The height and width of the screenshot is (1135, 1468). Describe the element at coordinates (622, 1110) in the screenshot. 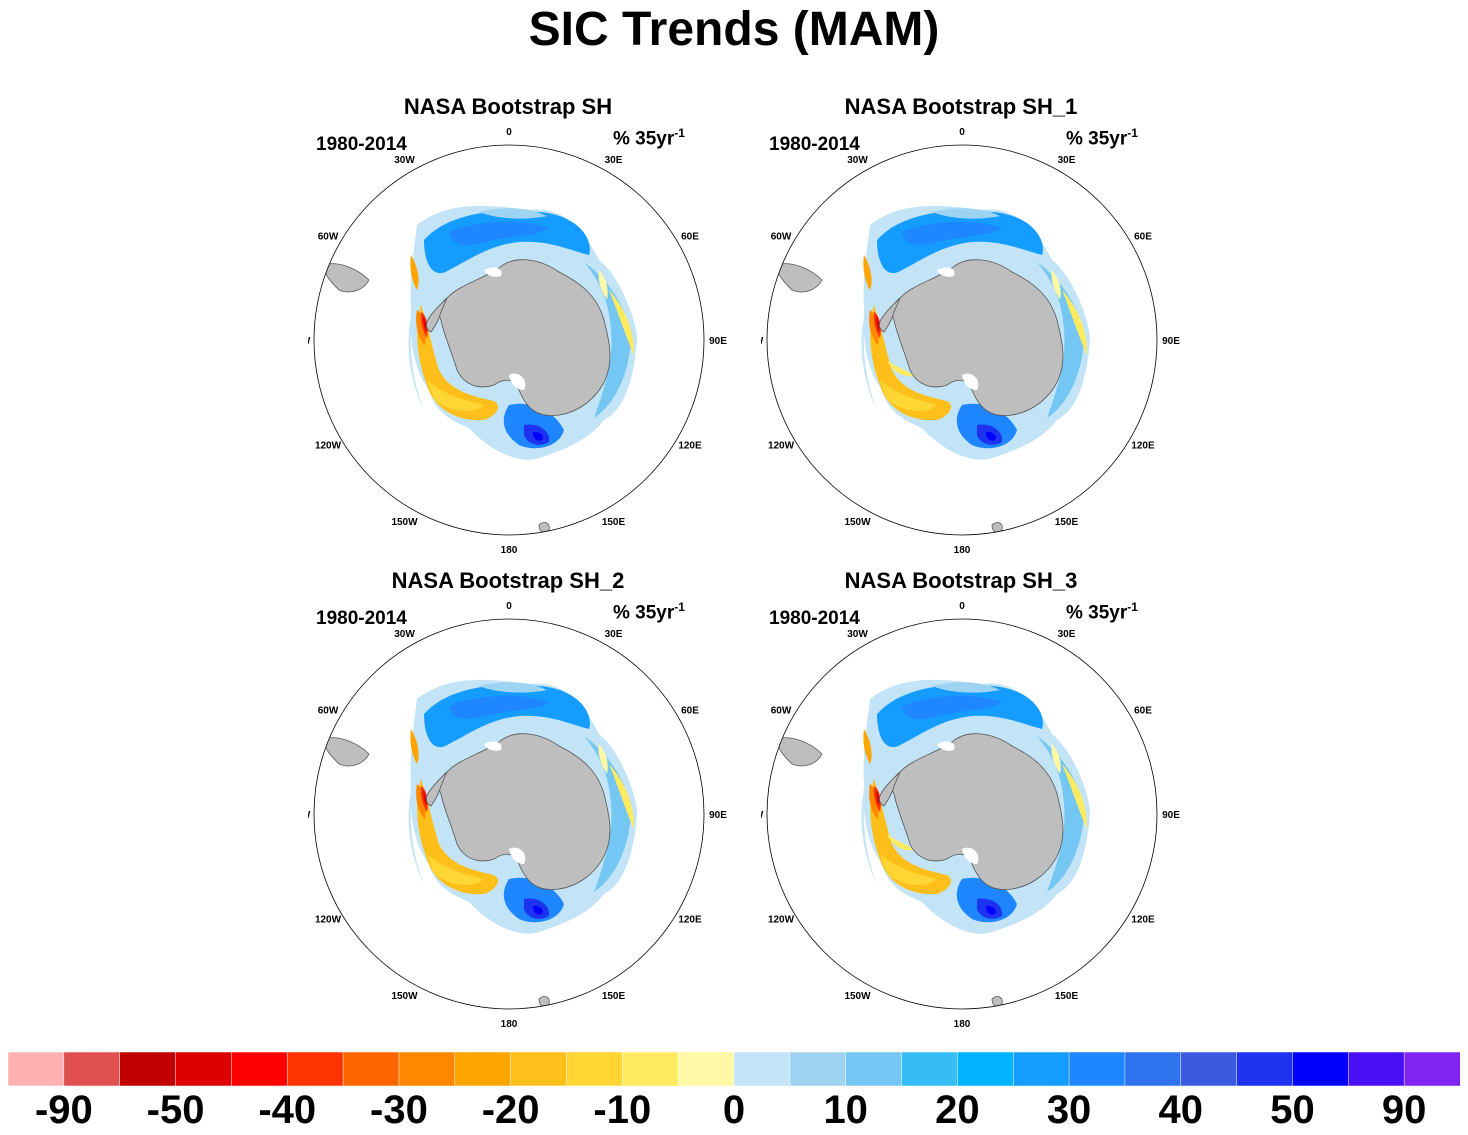

I see `colorbar-tick-label: -10` at that location.